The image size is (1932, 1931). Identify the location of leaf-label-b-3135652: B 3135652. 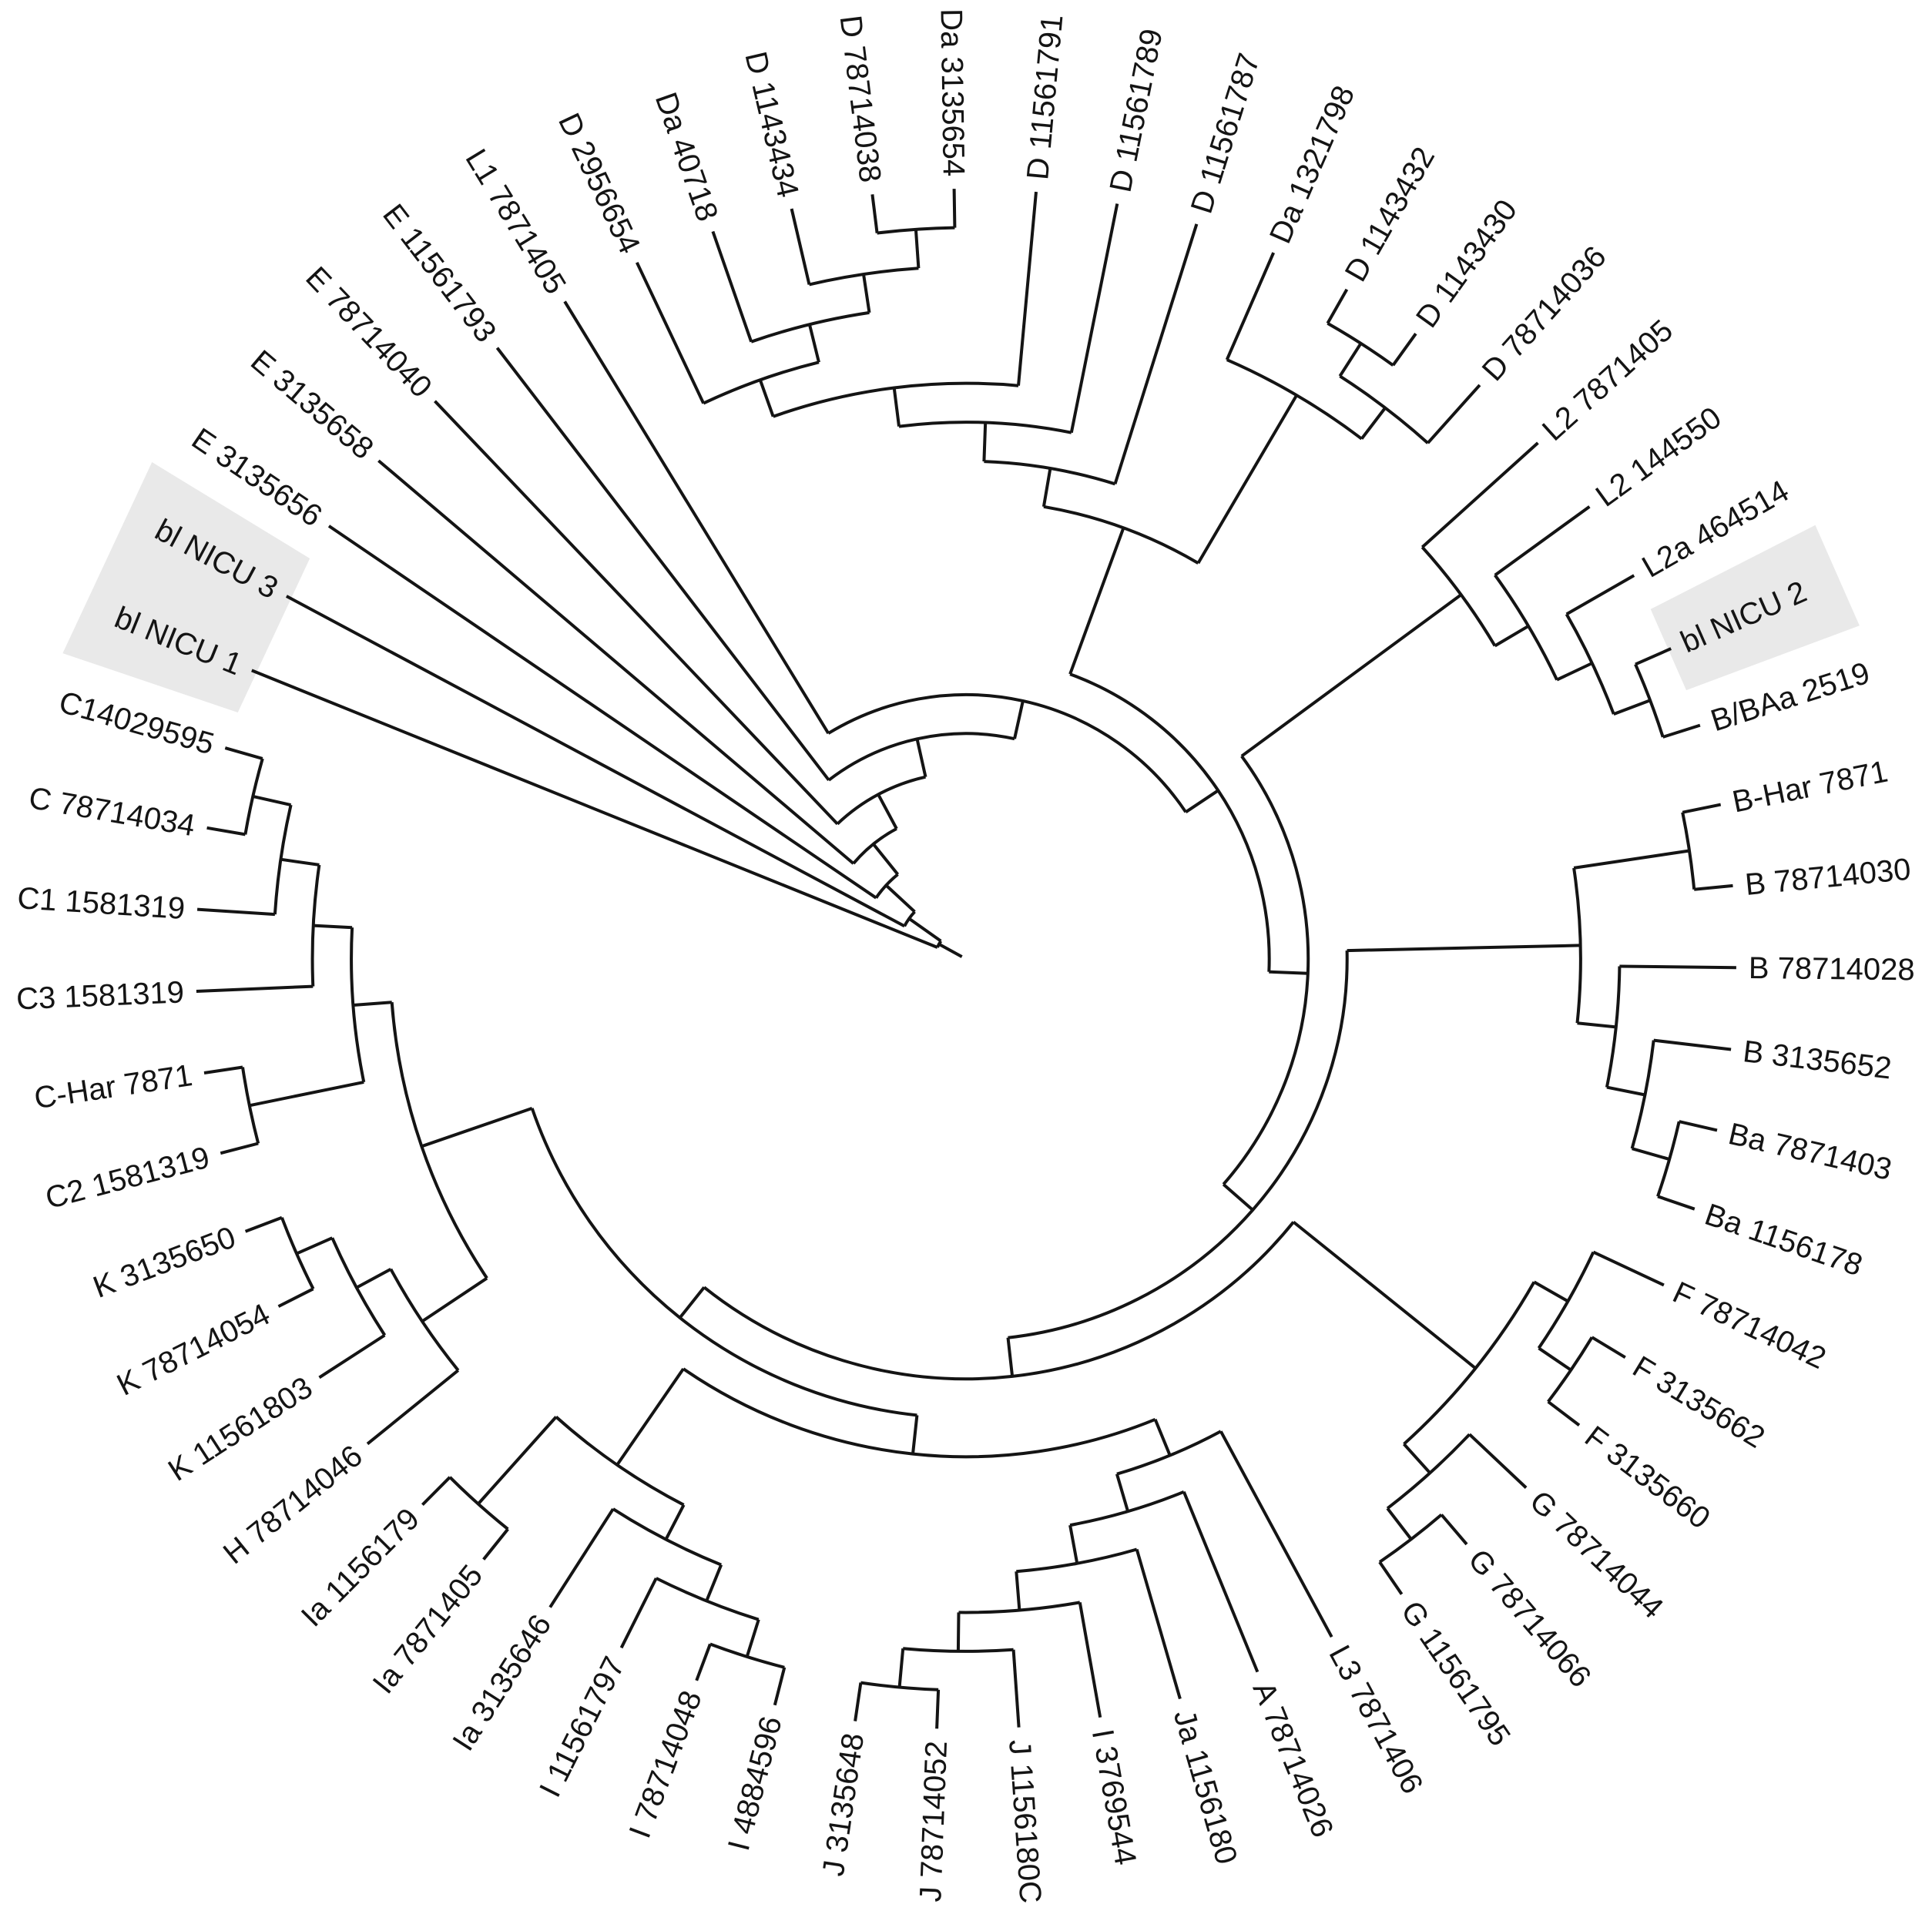
(1817, 1059).